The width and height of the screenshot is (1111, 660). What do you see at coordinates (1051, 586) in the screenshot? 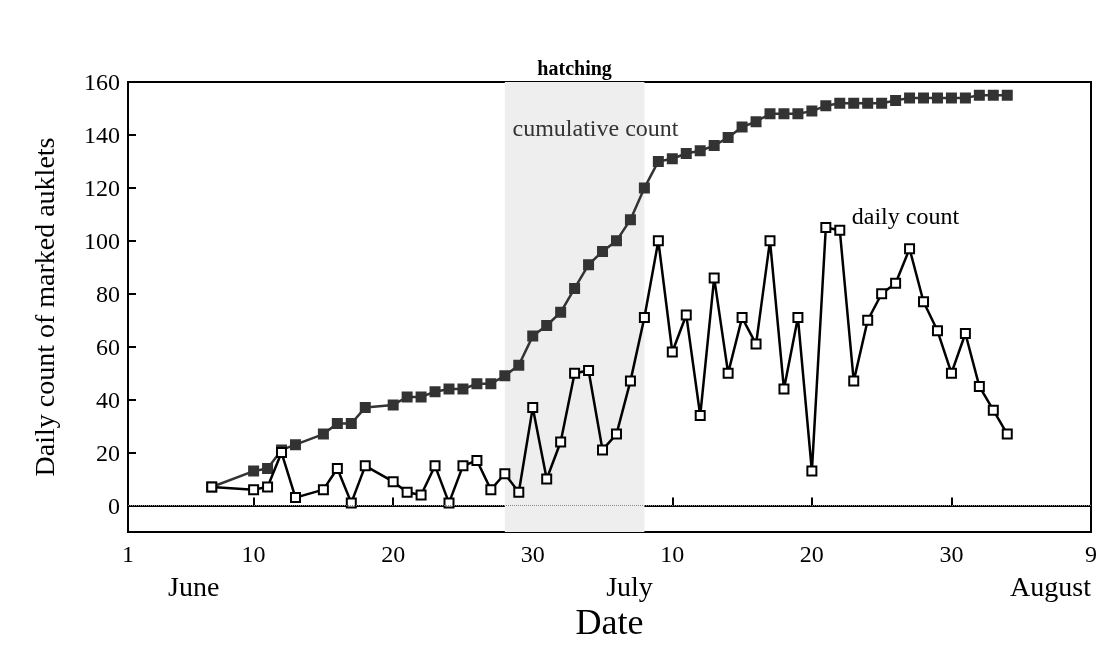
I see `text: August` at bounding box center [1051, 586].